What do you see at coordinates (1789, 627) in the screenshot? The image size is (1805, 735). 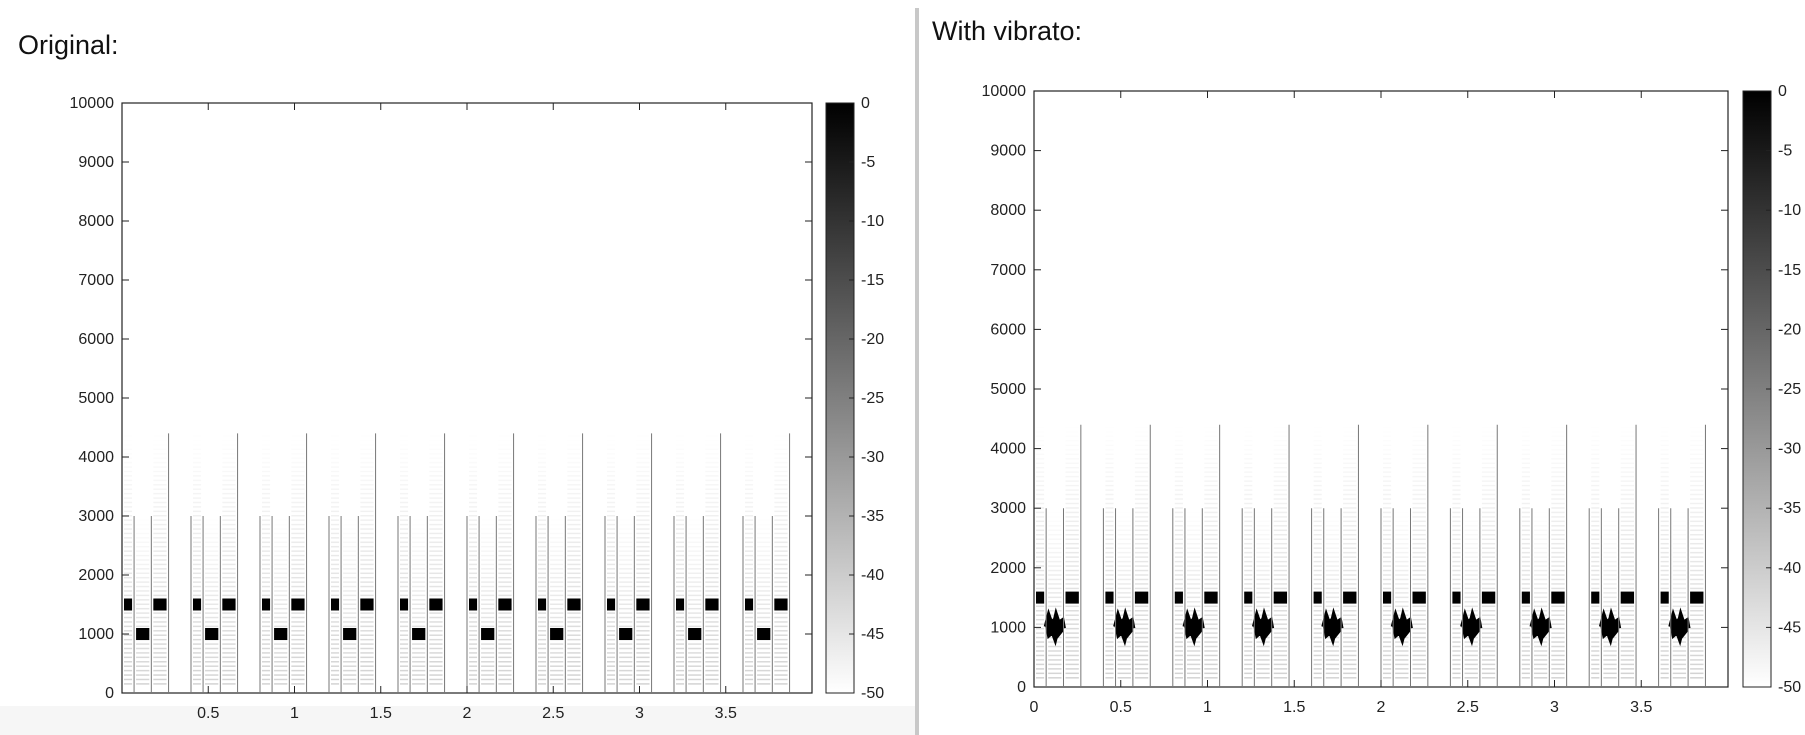 I see `colorbar-tick-label: -45` at bounding box center [1789, 627].